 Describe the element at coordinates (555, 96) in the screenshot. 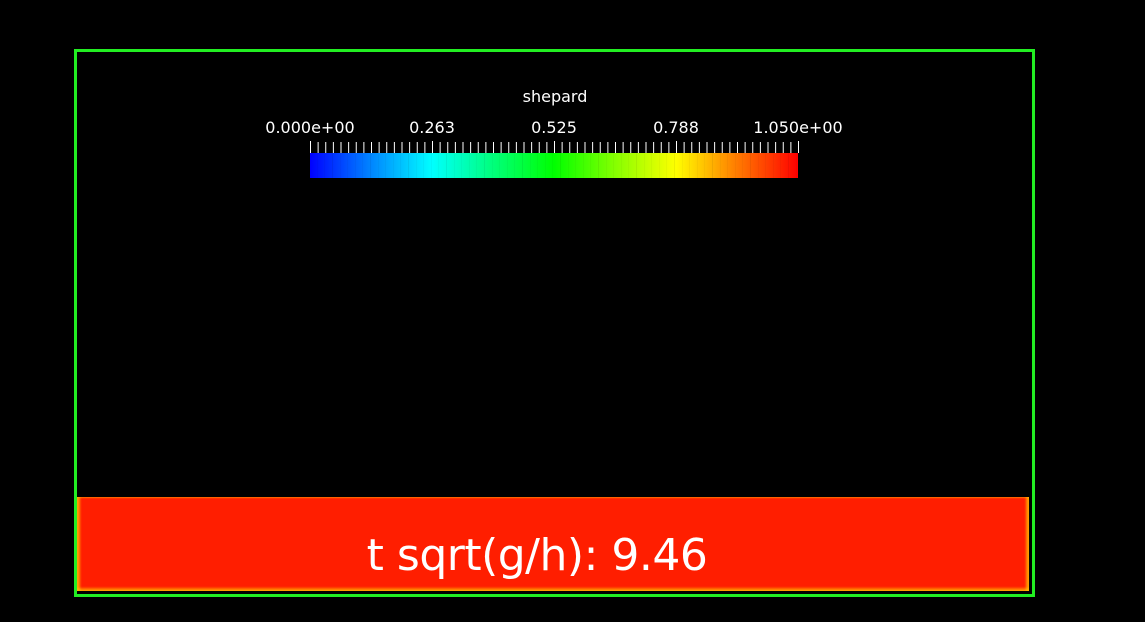

I see `colorbar-title: shepard` at that location.